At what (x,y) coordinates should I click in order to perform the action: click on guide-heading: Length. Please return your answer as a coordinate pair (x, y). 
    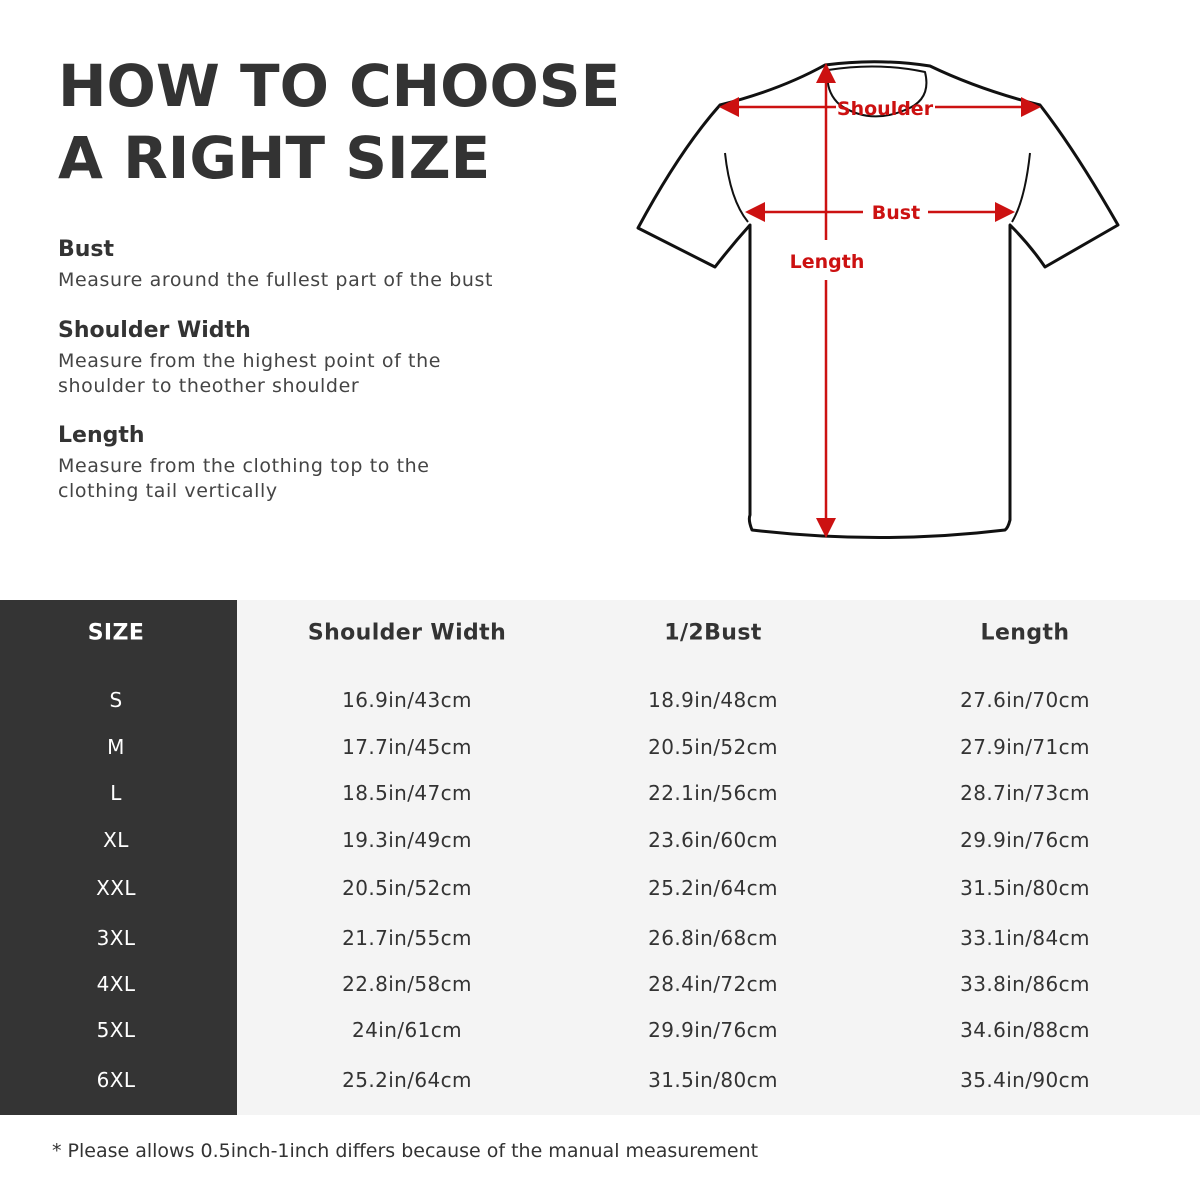
    Looking at the image, I should click on (101, 435).